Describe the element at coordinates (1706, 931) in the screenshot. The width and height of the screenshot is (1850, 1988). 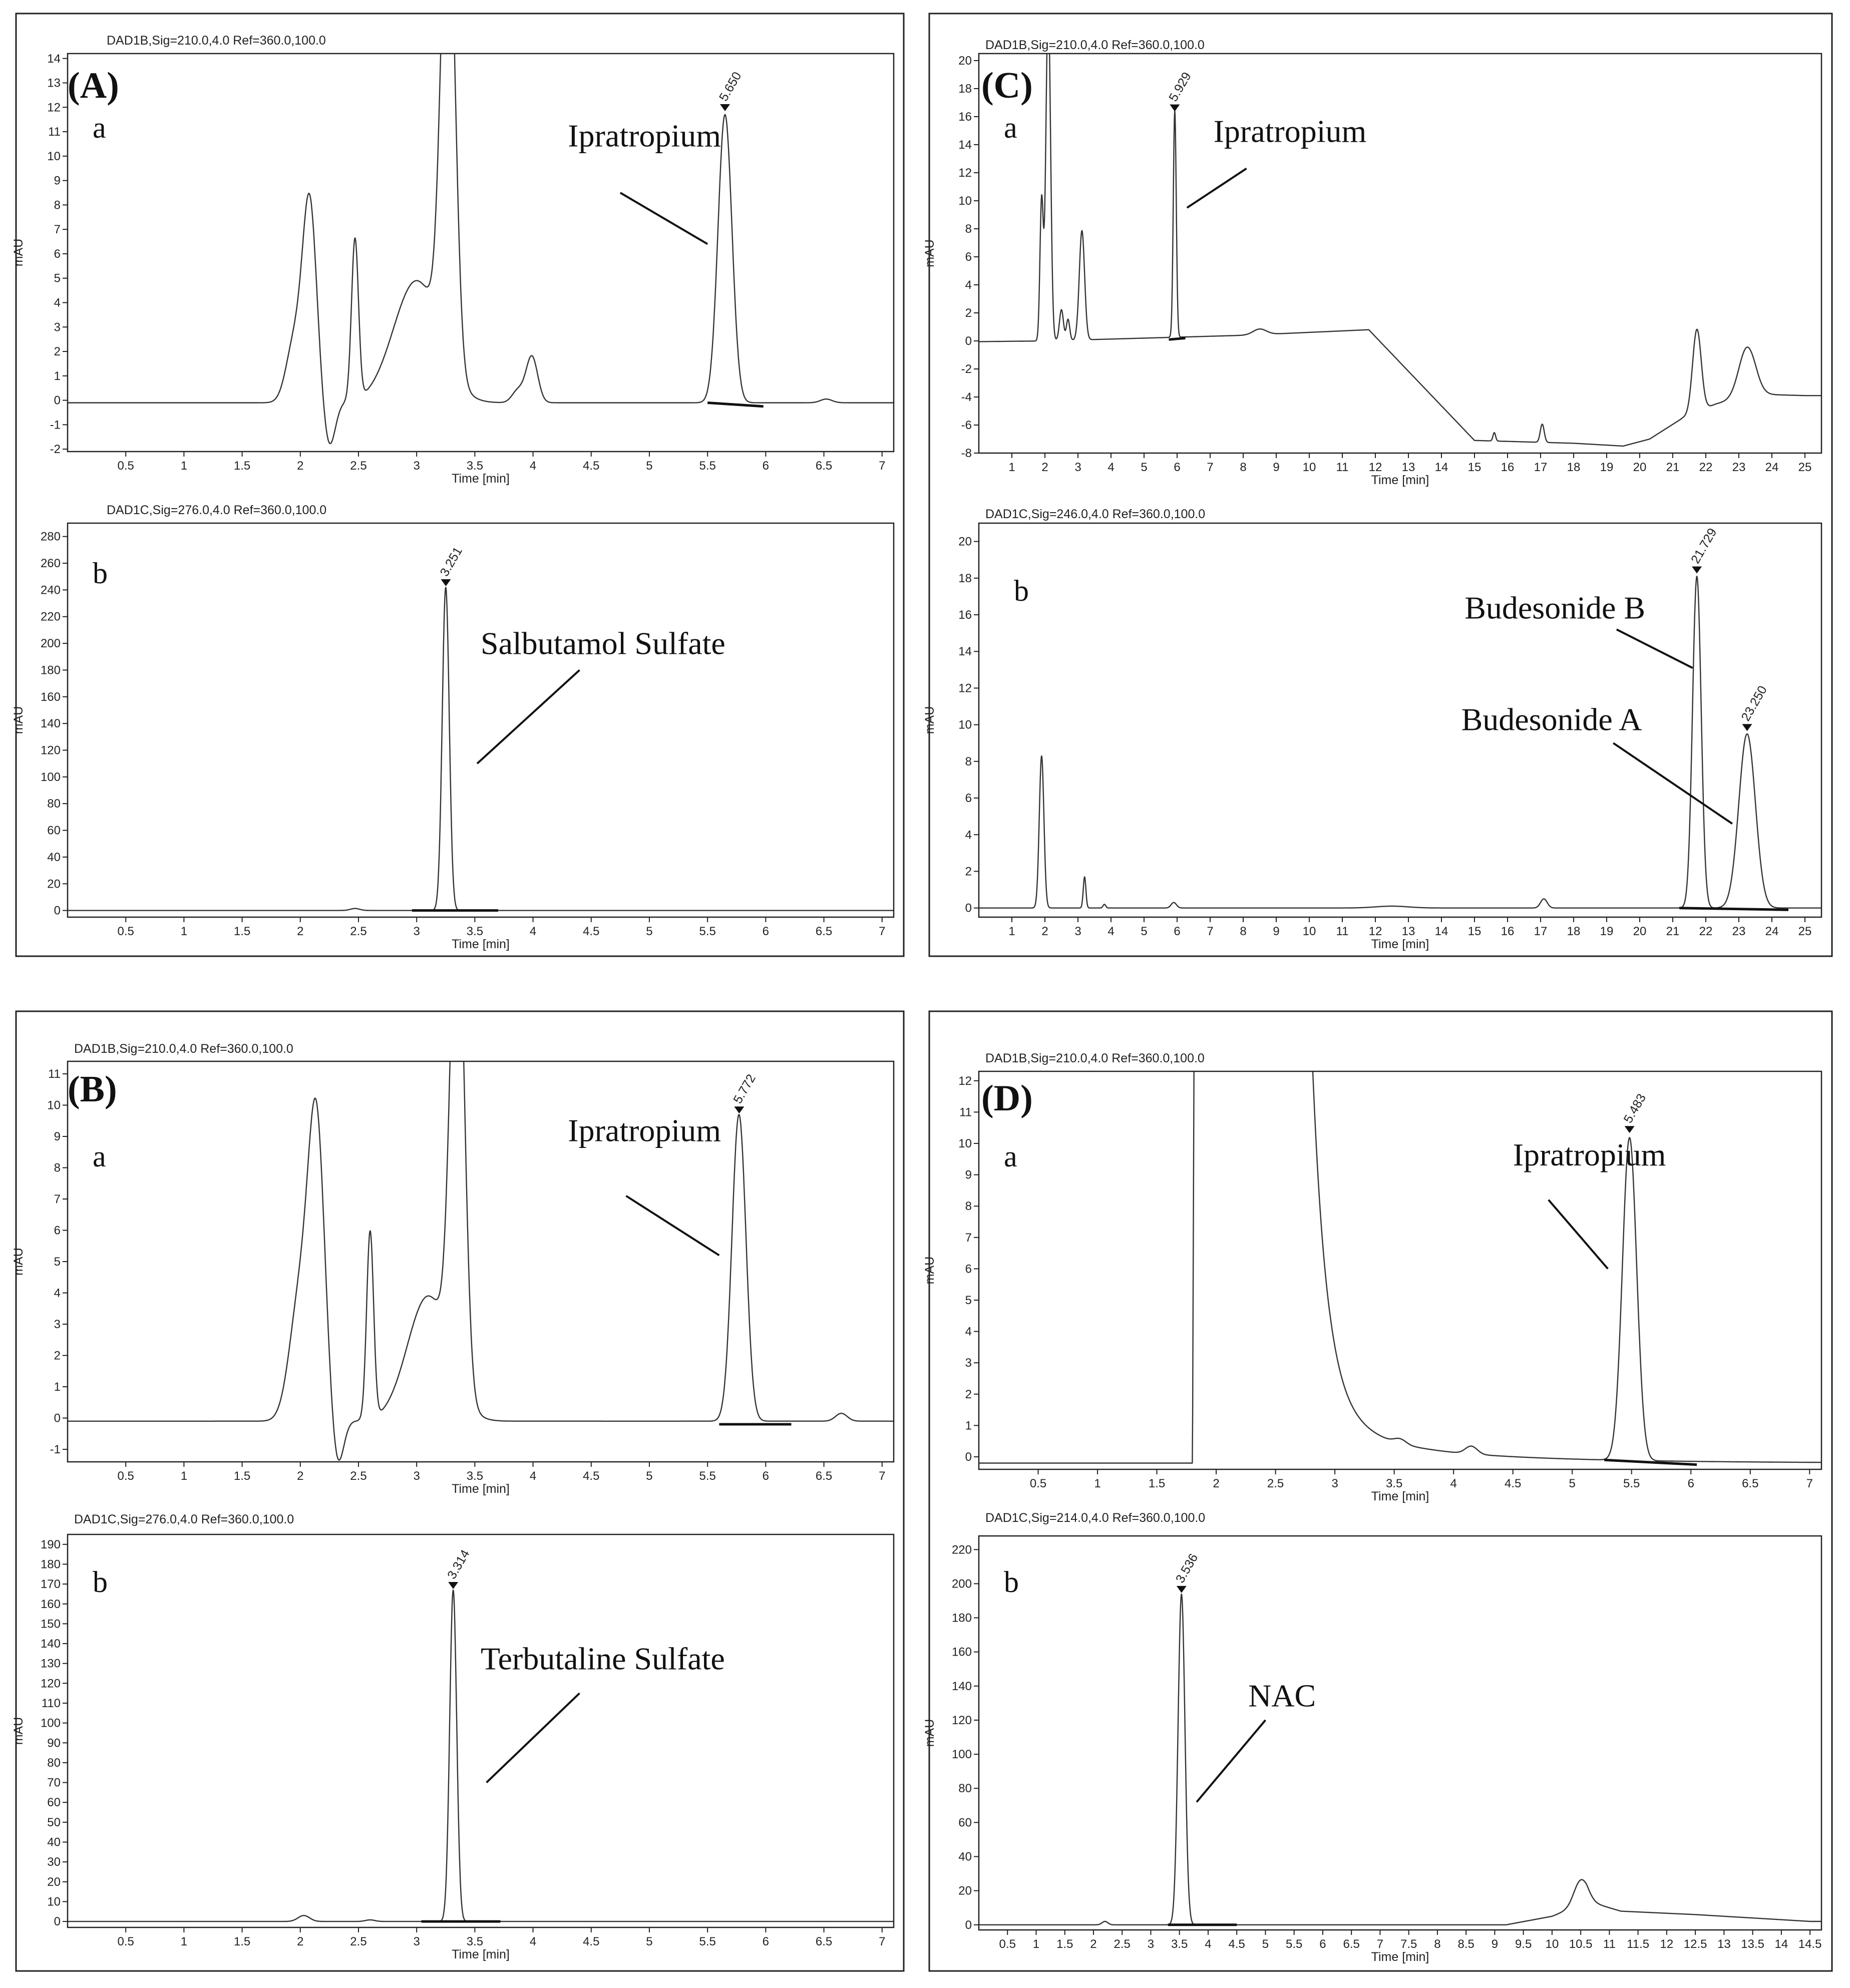
I see `x-tick-label: 22` at that location.